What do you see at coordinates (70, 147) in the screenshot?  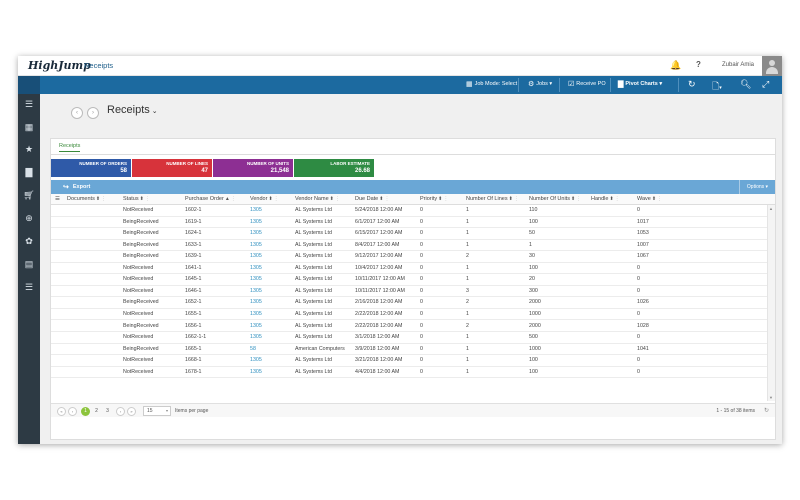 I see `tab-receipts: Receipts` at bounding box center [70, 147].